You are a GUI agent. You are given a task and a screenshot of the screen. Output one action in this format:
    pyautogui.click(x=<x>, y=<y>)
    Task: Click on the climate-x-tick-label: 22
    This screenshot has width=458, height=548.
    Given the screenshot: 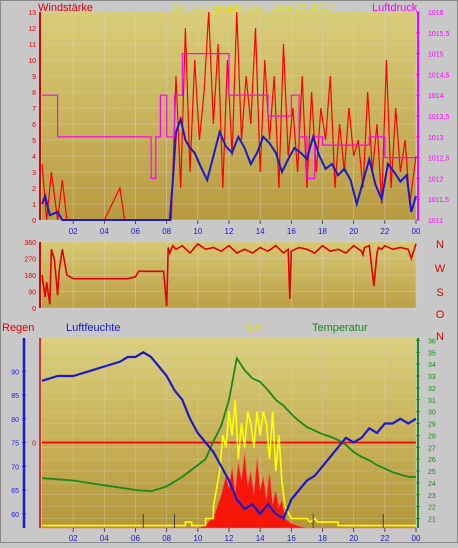 What is the action you would take?
    pyautogui.click(x=384, y=538)
    